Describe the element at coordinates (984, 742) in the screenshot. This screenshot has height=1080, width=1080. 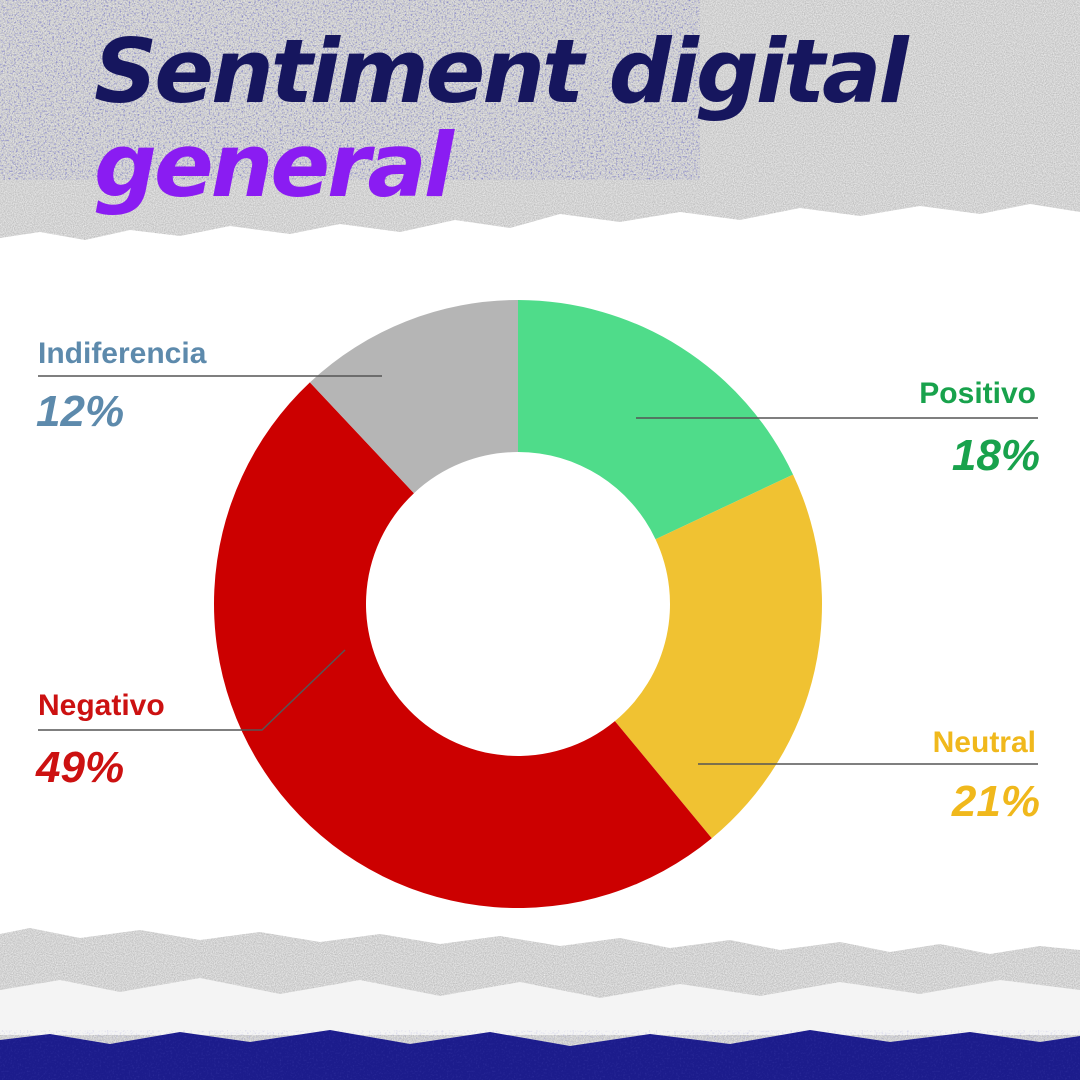
I see `label-neutral: Neutral` at that location.